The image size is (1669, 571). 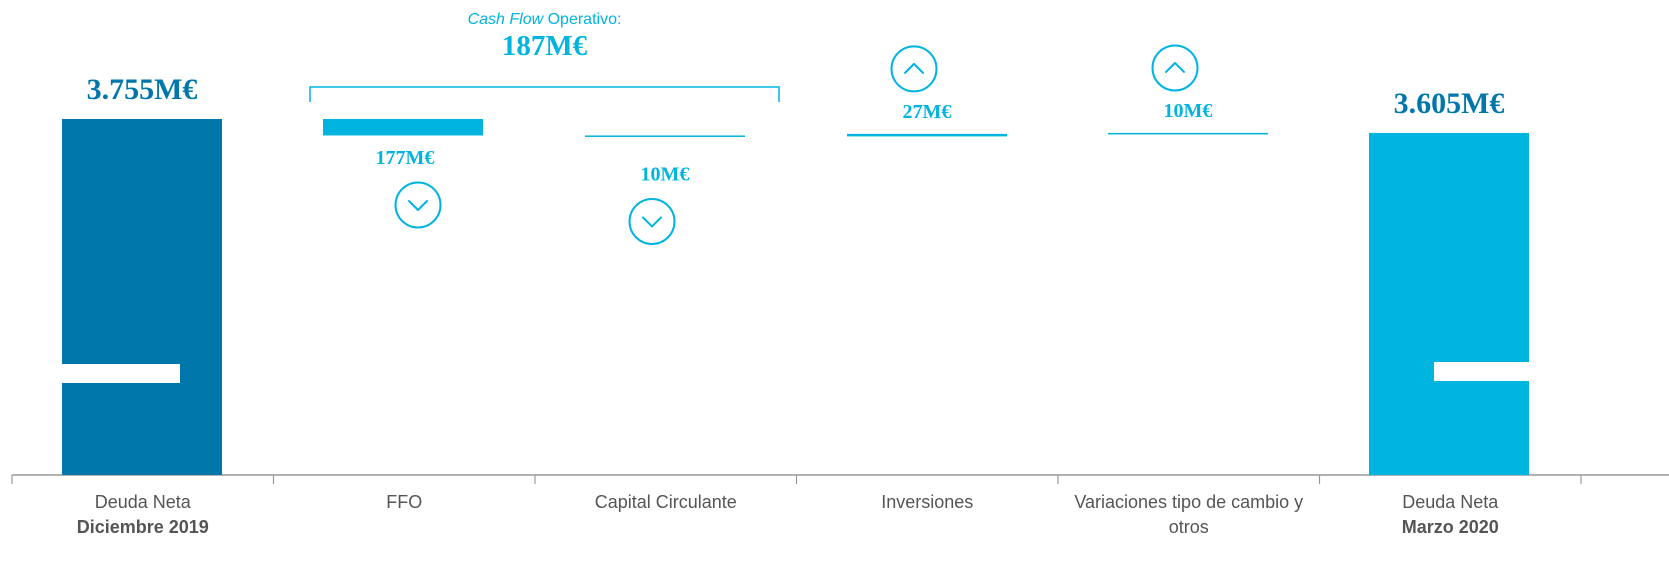 What do you see at coordinates (585, 19) in the screenshot?
I see `bracket-label-rest: Operativo:` at bounding box center [585, 19].